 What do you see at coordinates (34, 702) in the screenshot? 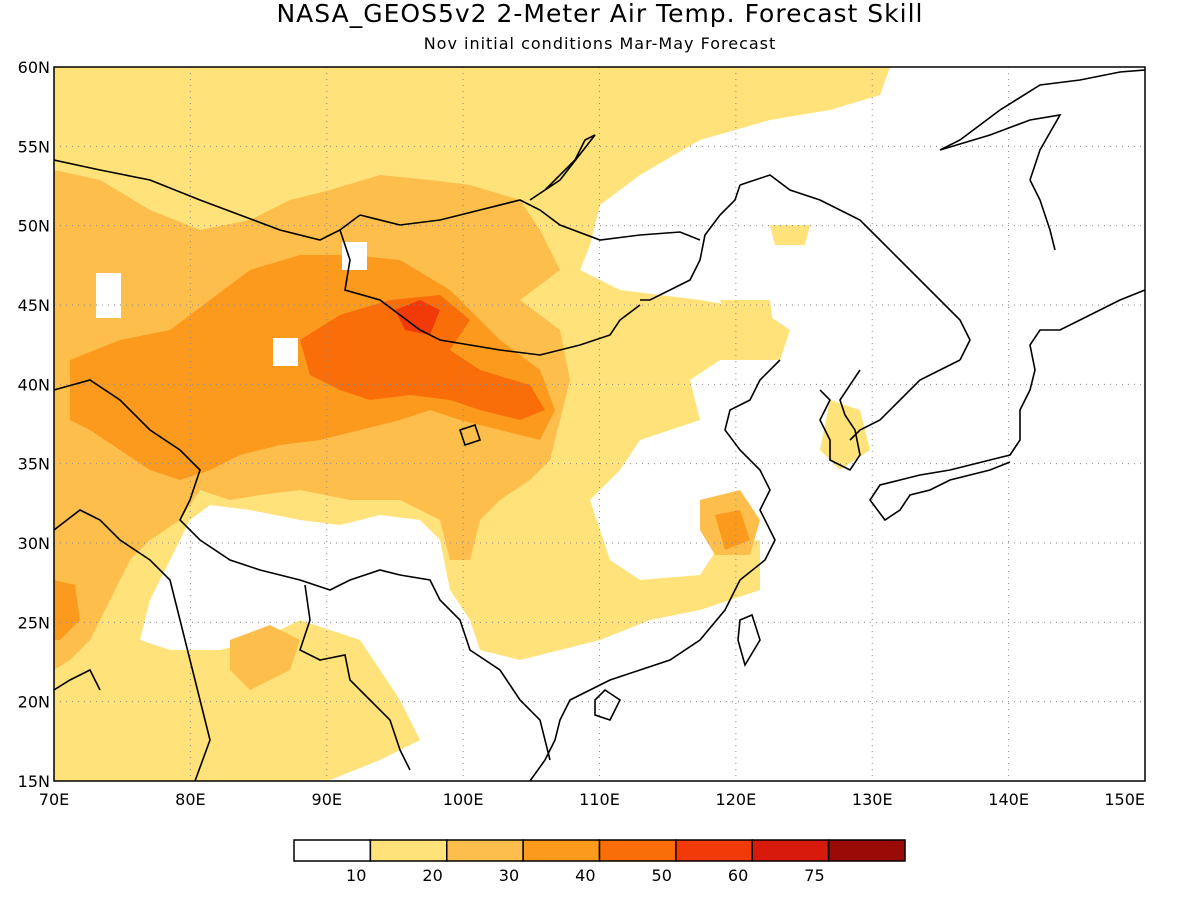
I see `lat-tick-label: 20N` at bounding box center [34, 702].